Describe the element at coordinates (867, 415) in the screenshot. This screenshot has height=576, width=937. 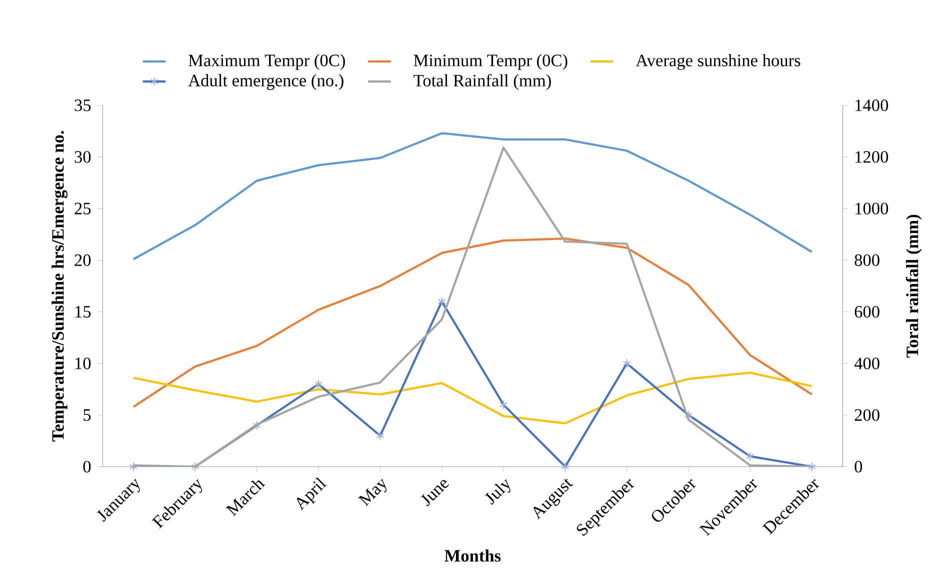
I see `y2-tick-label: 200` at that location.